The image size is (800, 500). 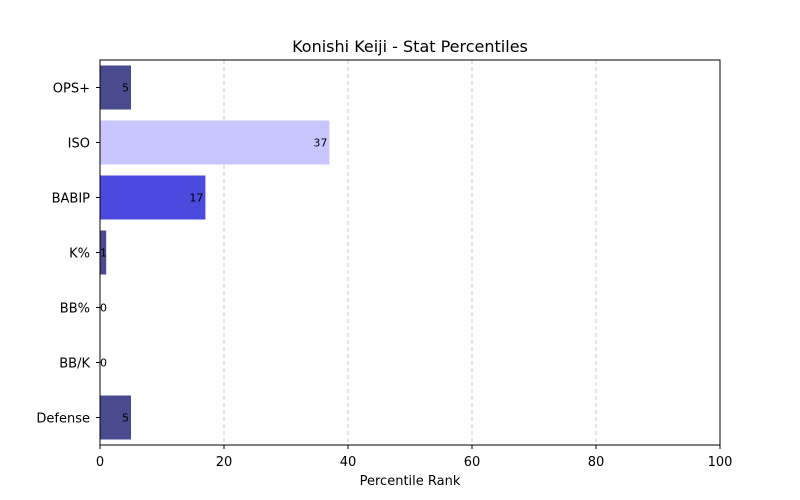 What do you see at coordinates (75, 309) in the screenshot?
I see `y-tick-label-BB%: BB%` at bounding box center [75, 309].